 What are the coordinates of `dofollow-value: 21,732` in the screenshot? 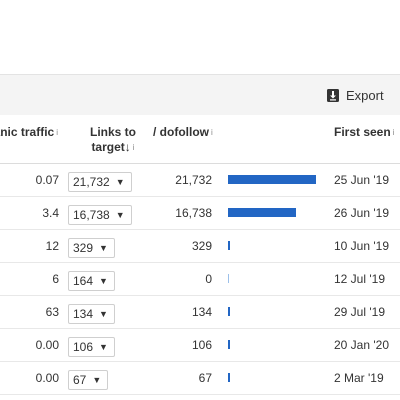 It's located at (193, 180).